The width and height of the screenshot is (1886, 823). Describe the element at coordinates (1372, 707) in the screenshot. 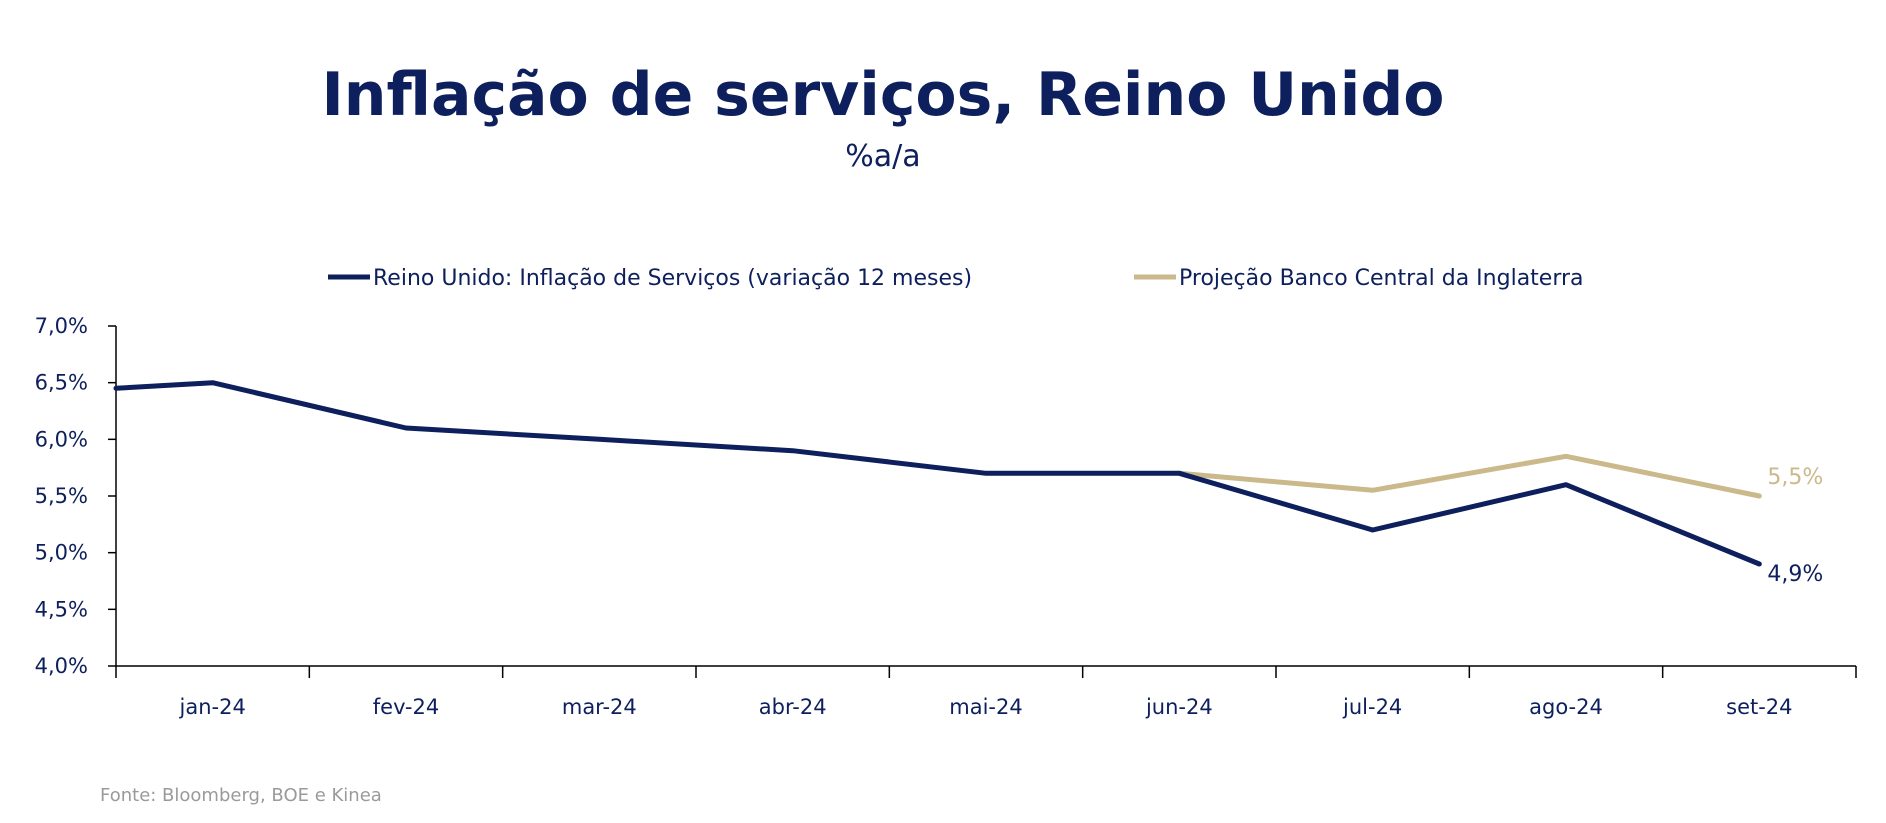

I see `x-tick-label: jul-24` at that location.